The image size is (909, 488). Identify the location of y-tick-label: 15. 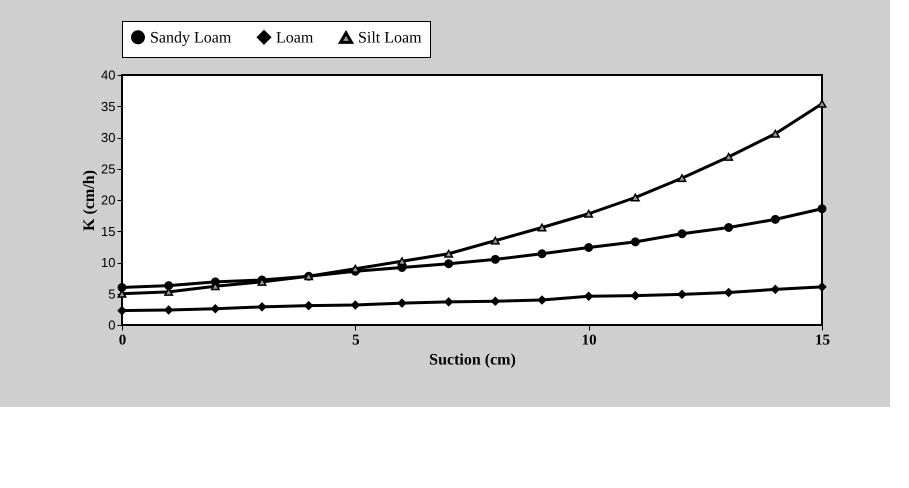
(108, 231).